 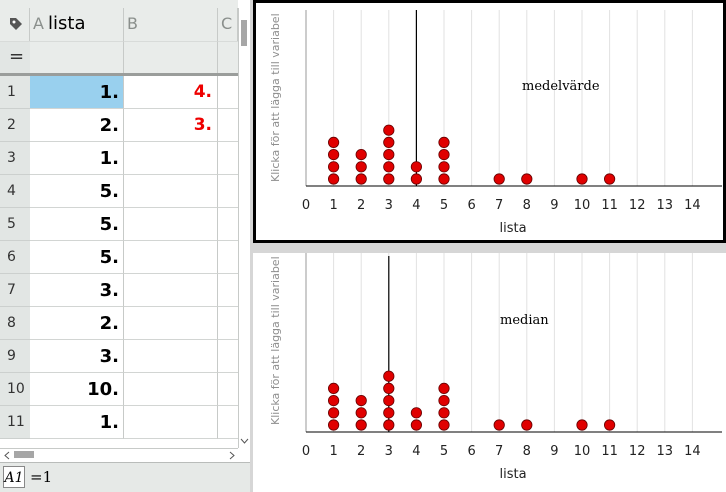 I want to click on vertical-scrollbar, so click(x=244, y=228).